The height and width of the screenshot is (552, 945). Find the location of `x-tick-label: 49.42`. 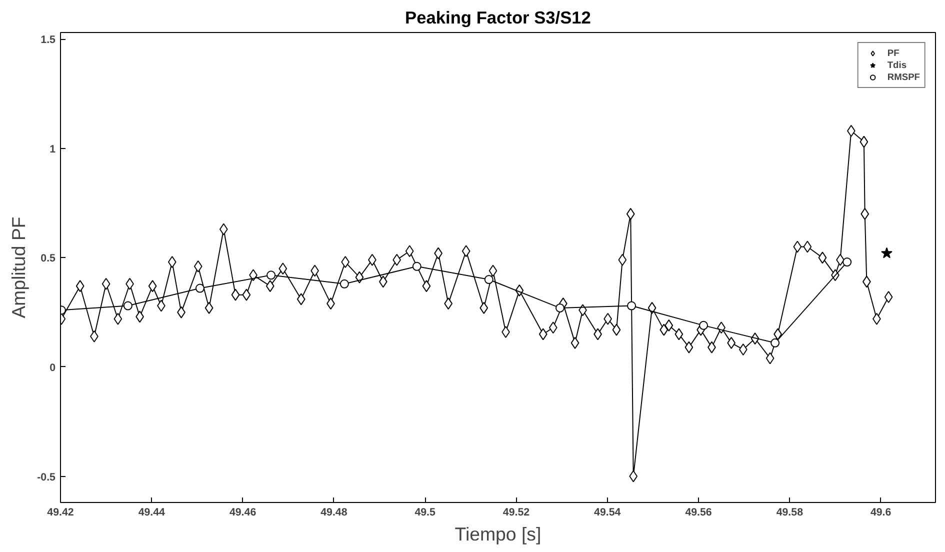

x-tick-label: 49.42 is located at coordinates (60, 512).